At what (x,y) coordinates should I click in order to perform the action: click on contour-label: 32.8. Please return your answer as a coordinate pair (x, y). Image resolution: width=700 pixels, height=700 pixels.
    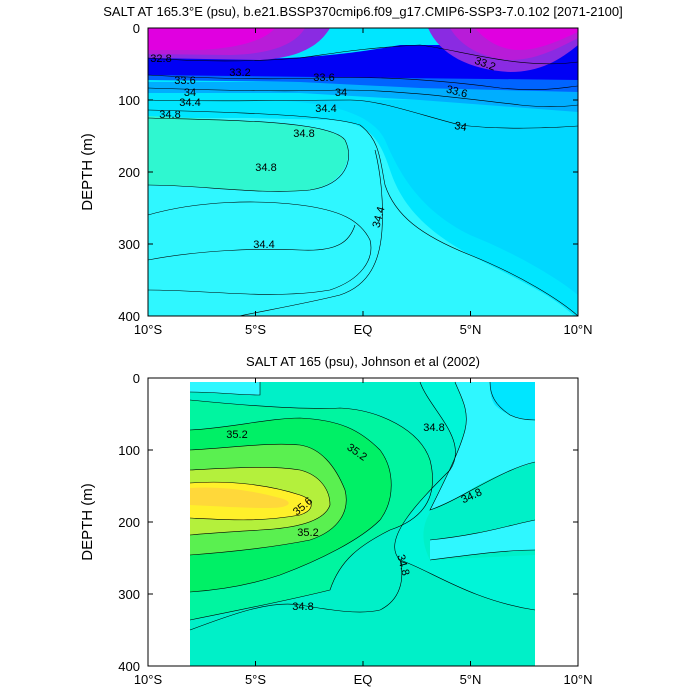
    Looking at the image, I should click on (160, 59).